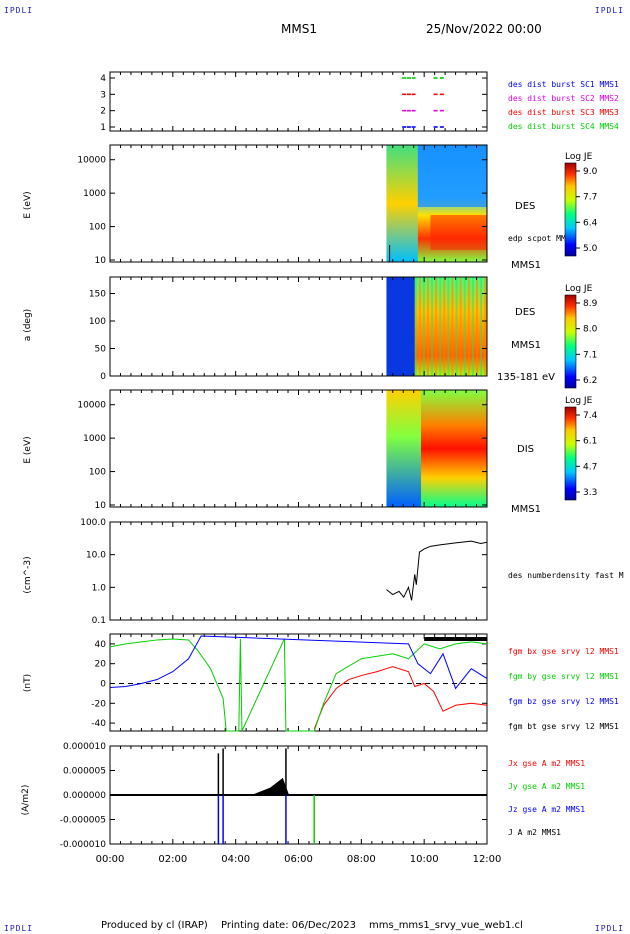  Describe the element at coordinates (590, 442) in the screenshot. I see `dis-energy-colorbar-tick-label: 6.1` at that location.